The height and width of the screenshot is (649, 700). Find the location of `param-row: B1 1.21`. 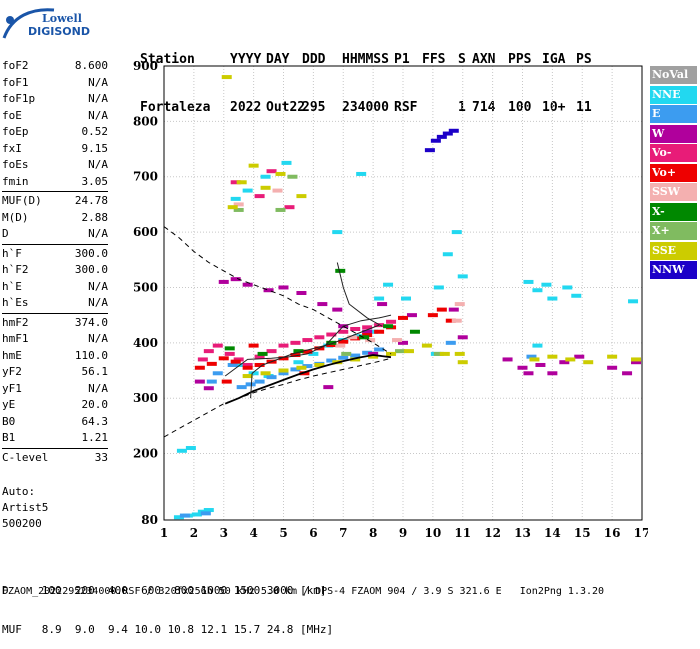

param-row: B1 1.21 is located at coordinates (55, 438).